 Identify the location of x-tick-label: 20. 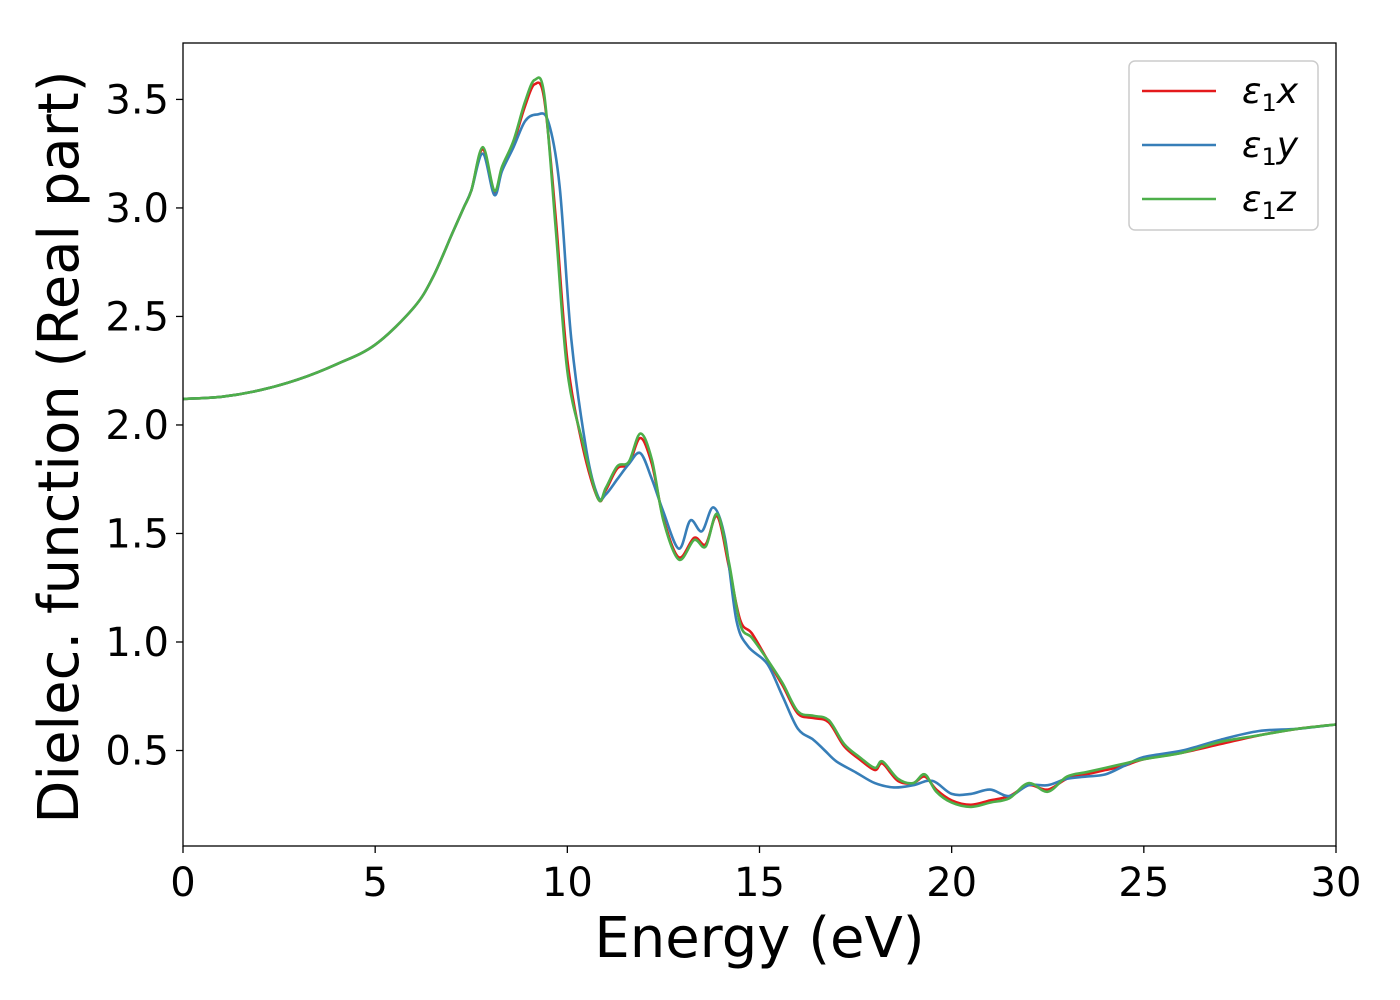
(951, 883).